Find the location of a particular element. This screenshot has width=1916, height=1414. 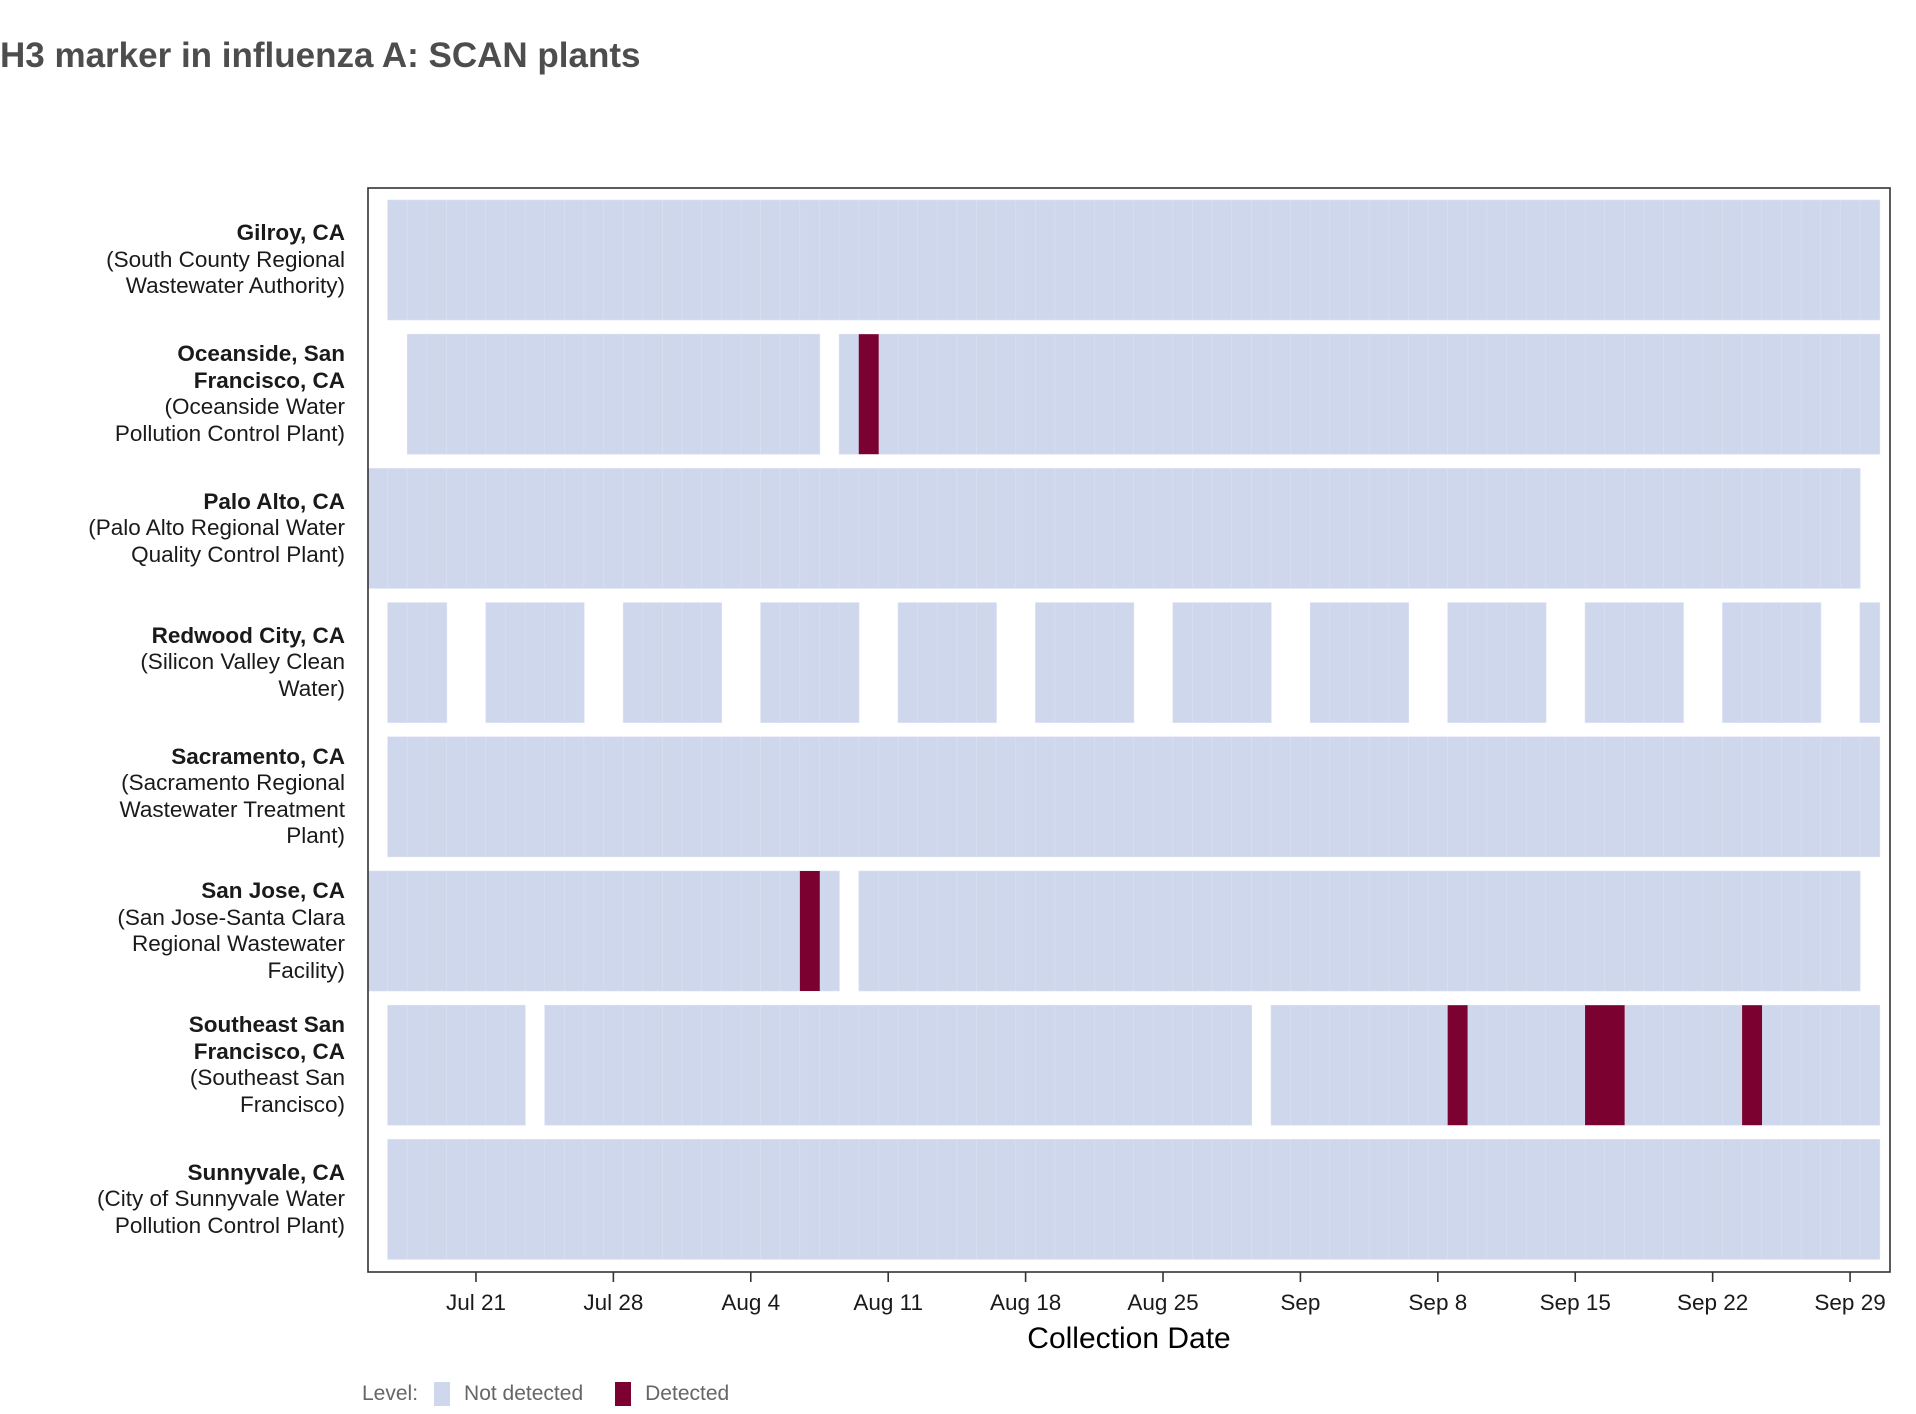

site-plant: Regional Wastewater is located at coordinates (238, 943).